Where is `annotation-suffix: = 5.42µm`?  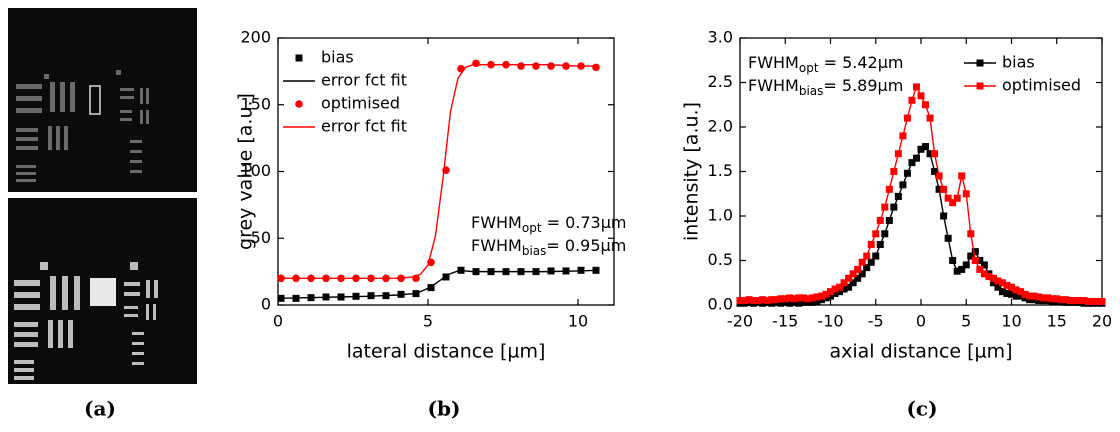 annotation-suffix: = 5.42µm is located at coordinates (861, 62).